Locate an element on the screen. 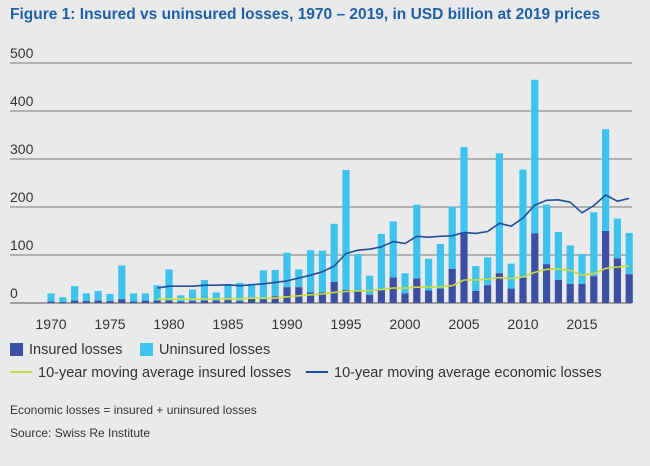 The image size is (650, 466). line-ma-insured is located at coordinates (393, 283).